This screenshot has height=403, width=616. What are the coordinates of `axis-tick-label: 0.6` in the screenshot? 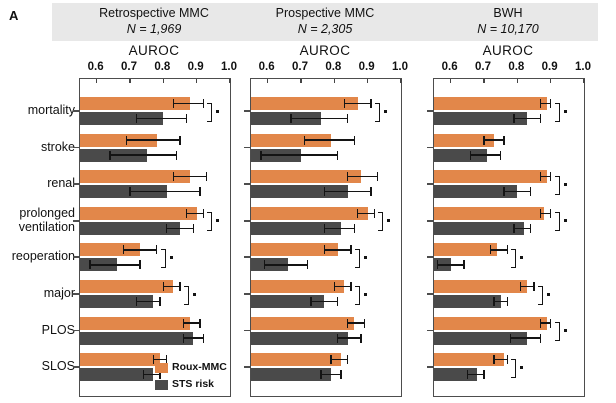 It's located at (449, 67).